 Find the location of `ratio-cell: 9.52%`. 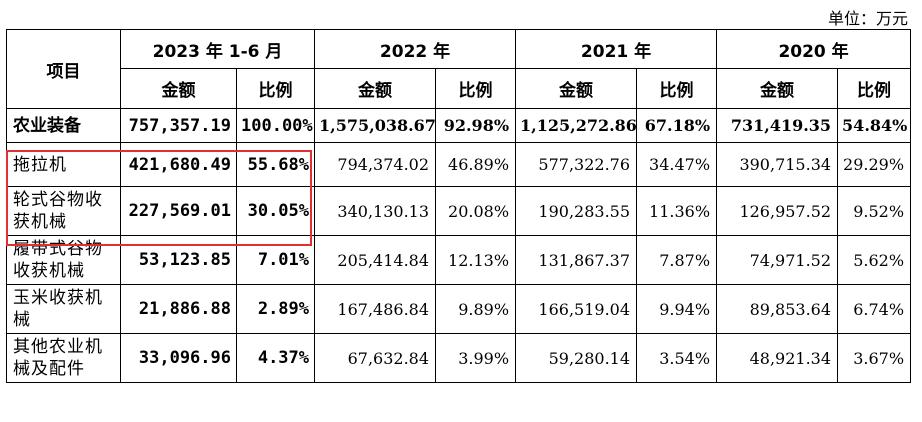

ratio-cell: 9.52% is located at coordinates (874, 211).